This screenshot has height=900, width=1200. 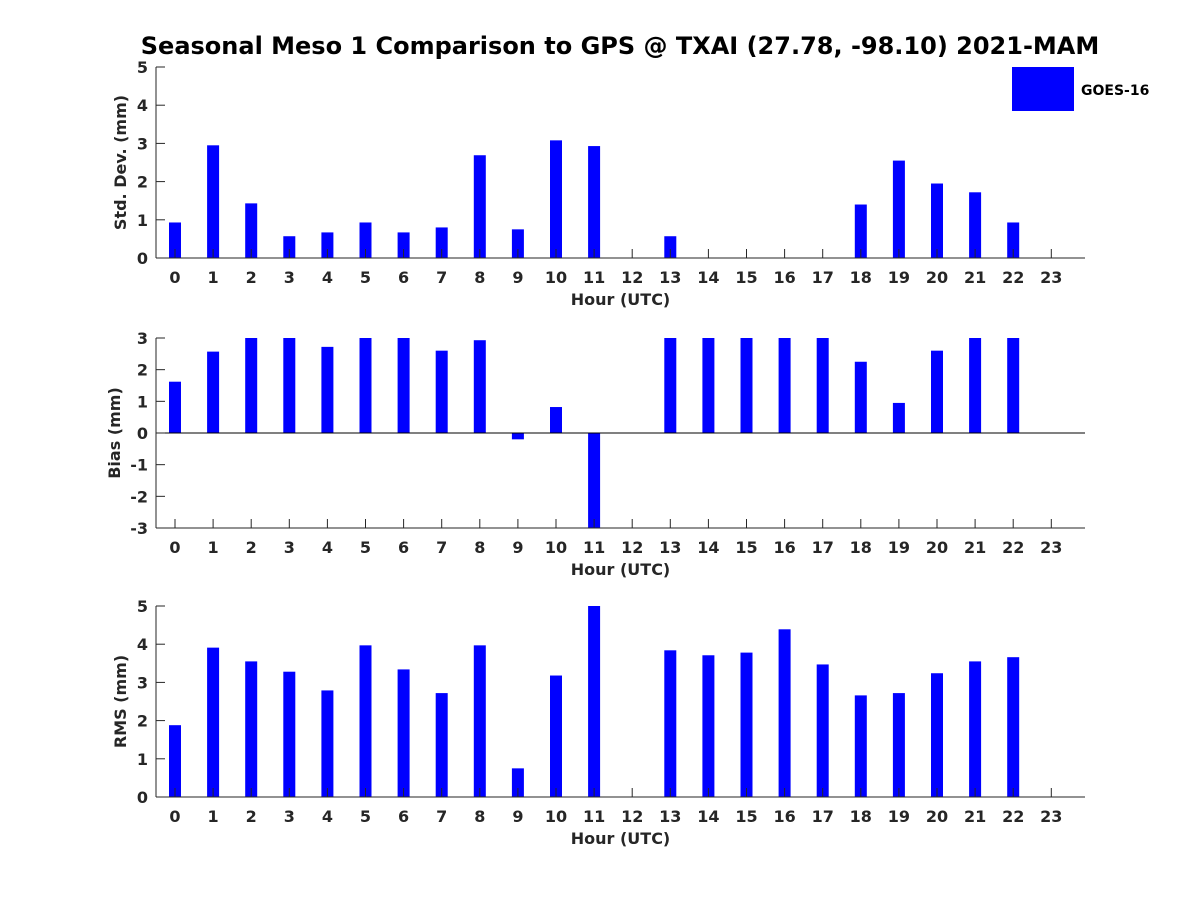 What do you see at coordinates (289, 547) in the screenshot?
I see `x-tick-label: 3` at bounding box center [289, 547].